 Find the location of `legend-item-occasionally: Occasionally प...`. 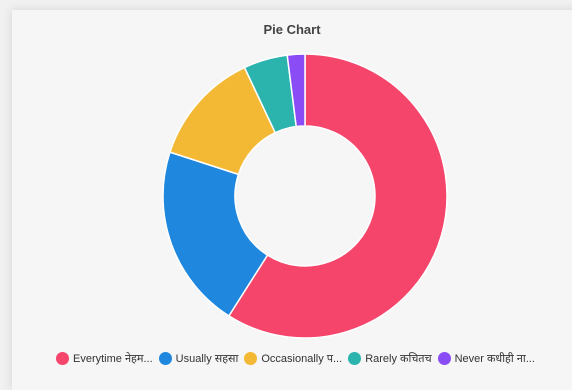

legend-item-occasionally: Occasionally प... is located at coordinates (293, 358).